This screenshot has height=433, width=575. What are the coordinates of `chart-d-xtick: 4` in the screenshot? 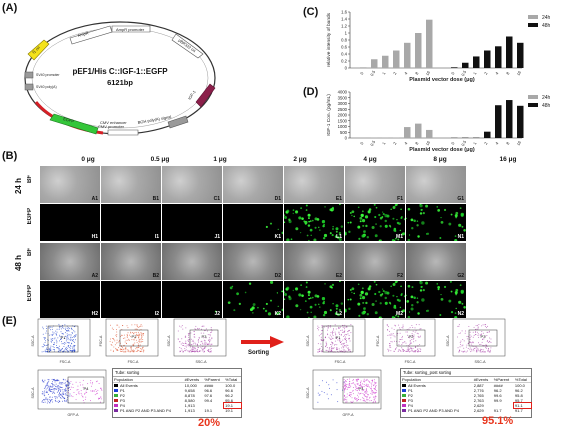 It's located at (497, 142).